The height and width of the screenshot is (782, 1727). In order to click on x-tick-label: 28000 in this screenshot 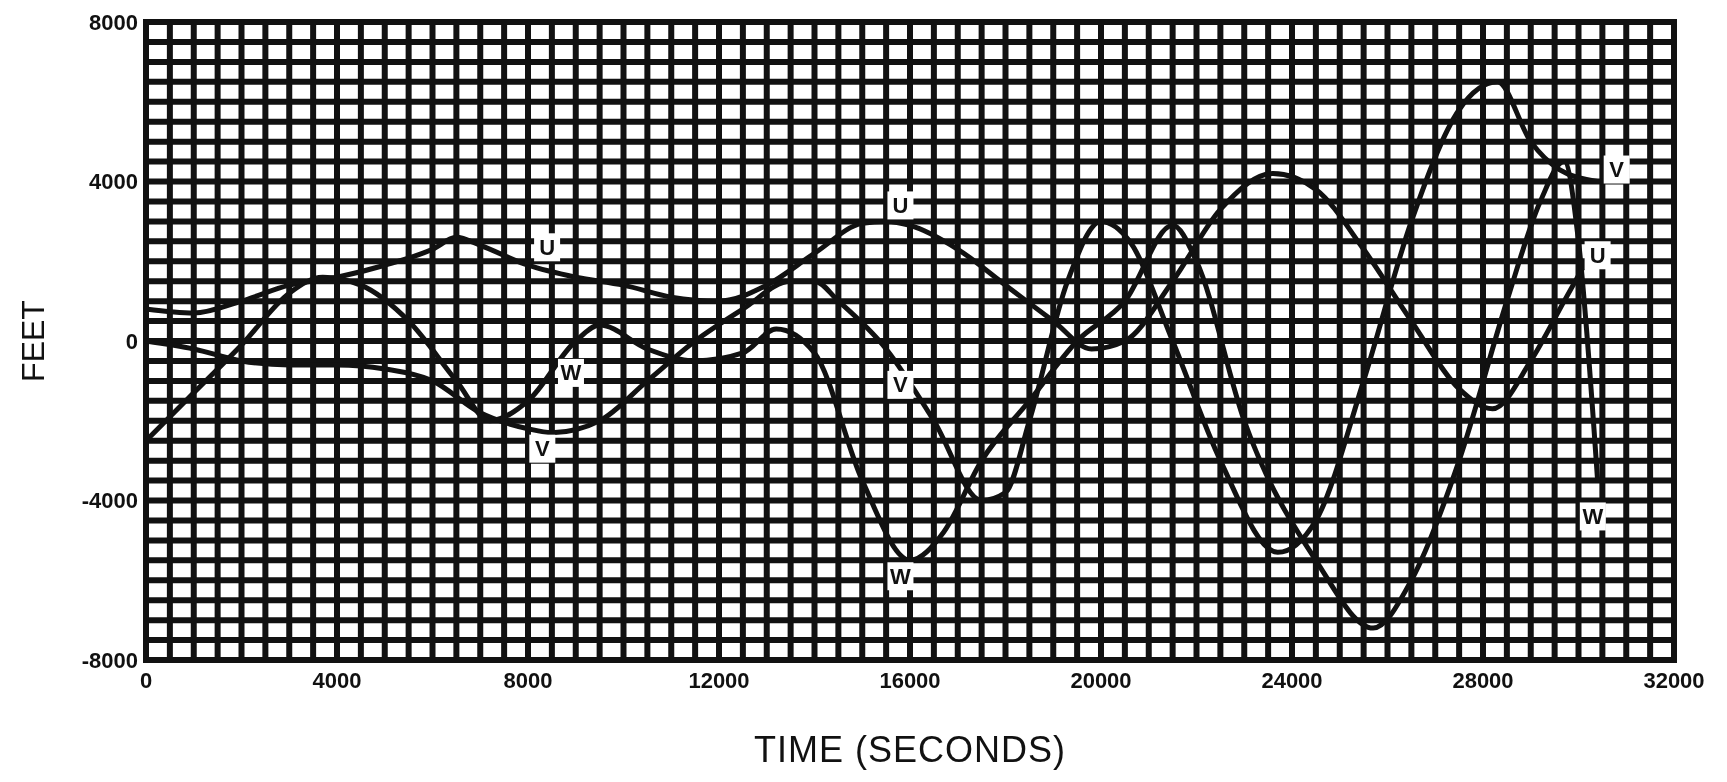, I will do `click(1483, 680)`.